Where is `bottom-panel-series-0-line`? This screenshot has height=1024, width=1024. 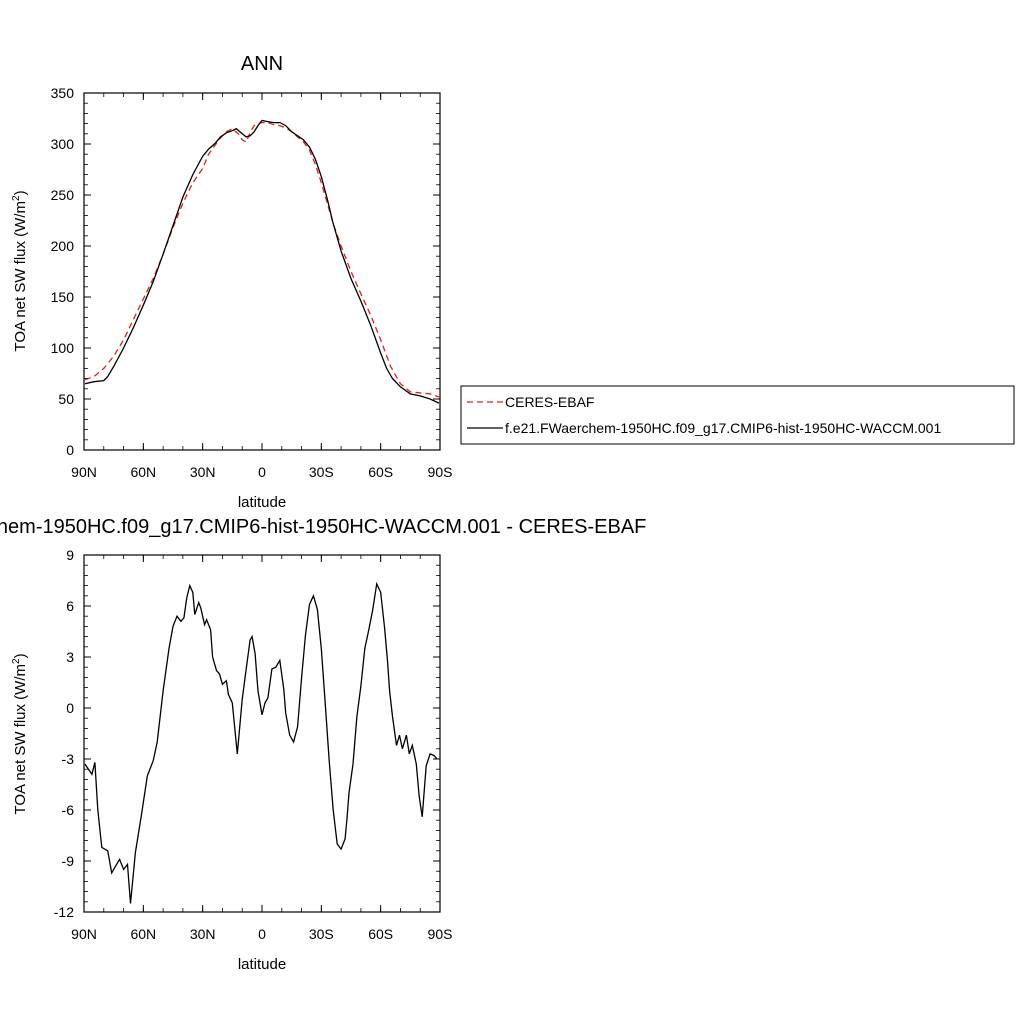
bottom-panel-series-0-line is located at coordinates (261, 742).